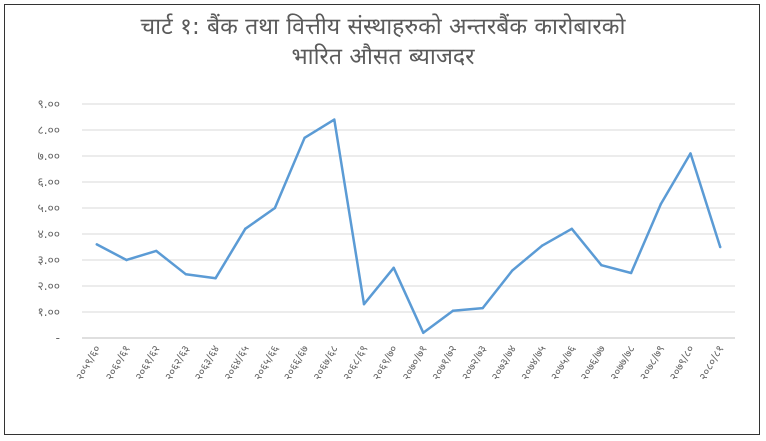 Image resolution: width=766 pixels, height=441 pixels. Describe the element at coordinates (118, 362) in the screenshot. I see `x-tick-label: २०६०/६१` at that location.